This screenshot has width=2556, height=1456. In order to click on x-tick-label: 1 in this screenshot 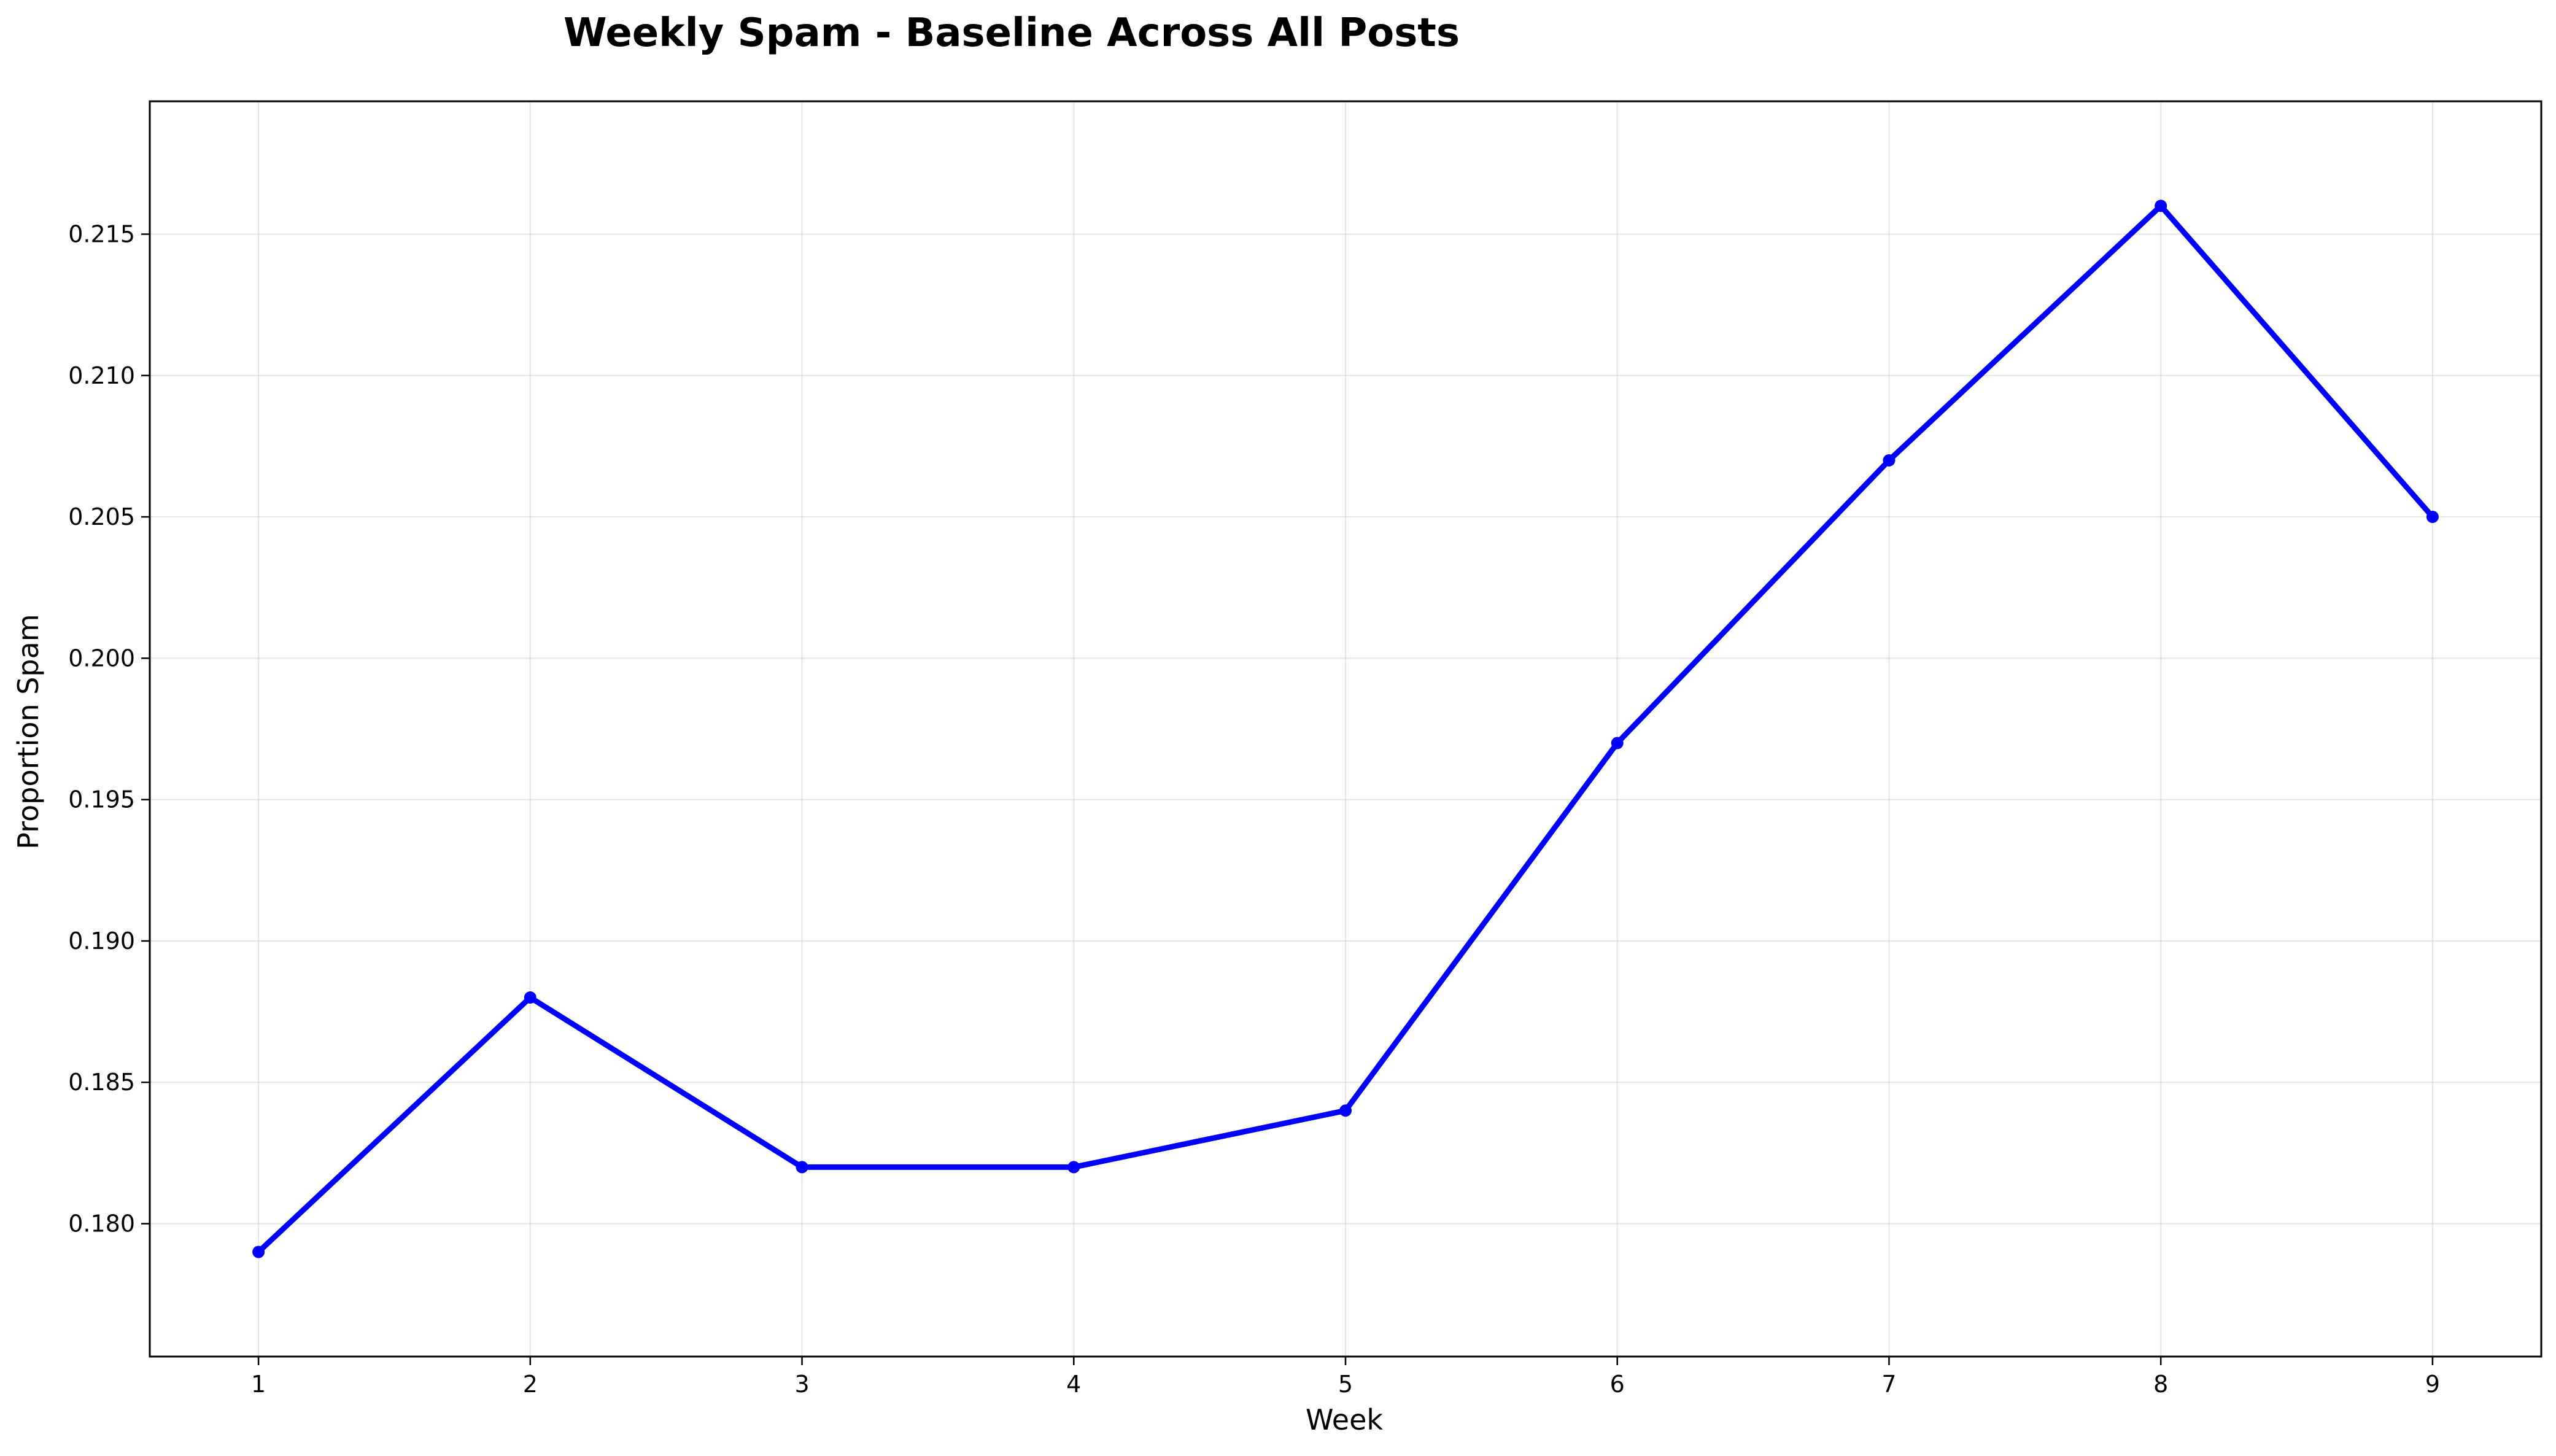, I will do `click(258, 1385)`.